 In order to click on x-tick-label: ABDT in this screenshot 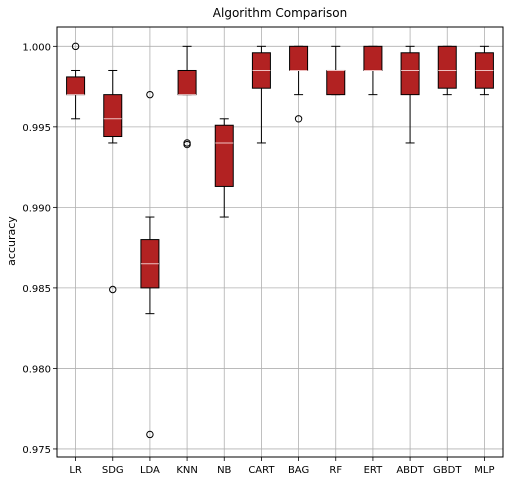, I will do `click(410, 470)`.